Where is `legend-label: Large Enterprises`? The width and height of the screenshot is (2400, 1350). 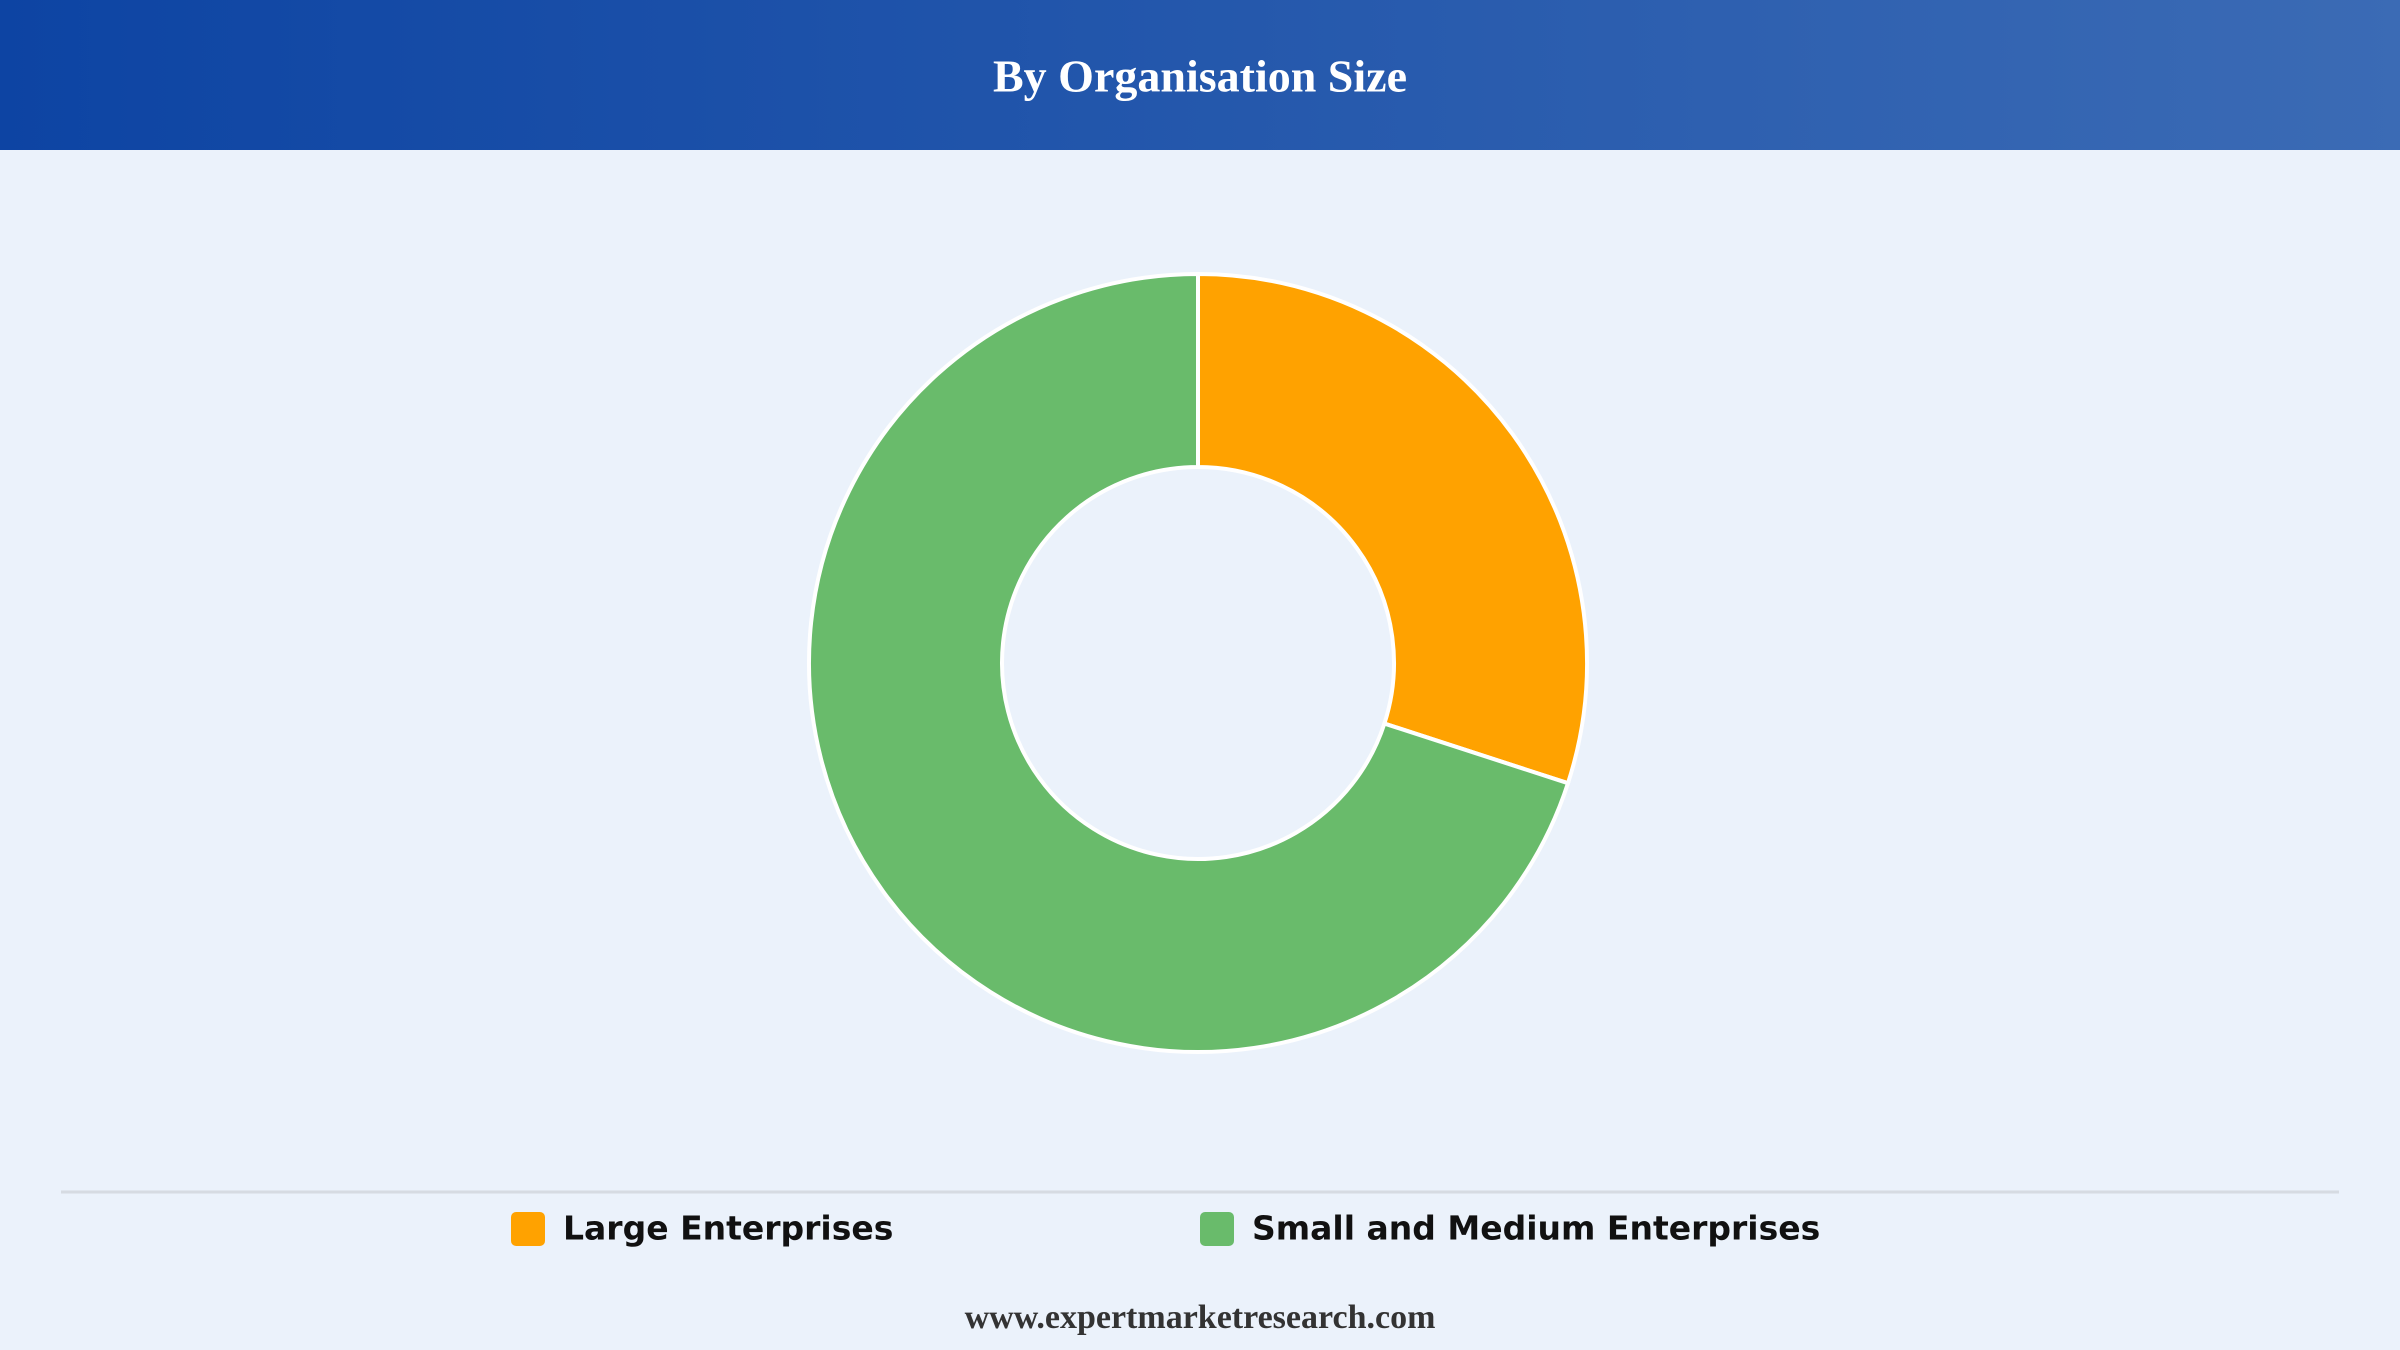
legend-label: Large Enterprises is located at coordinates (728, 1228).